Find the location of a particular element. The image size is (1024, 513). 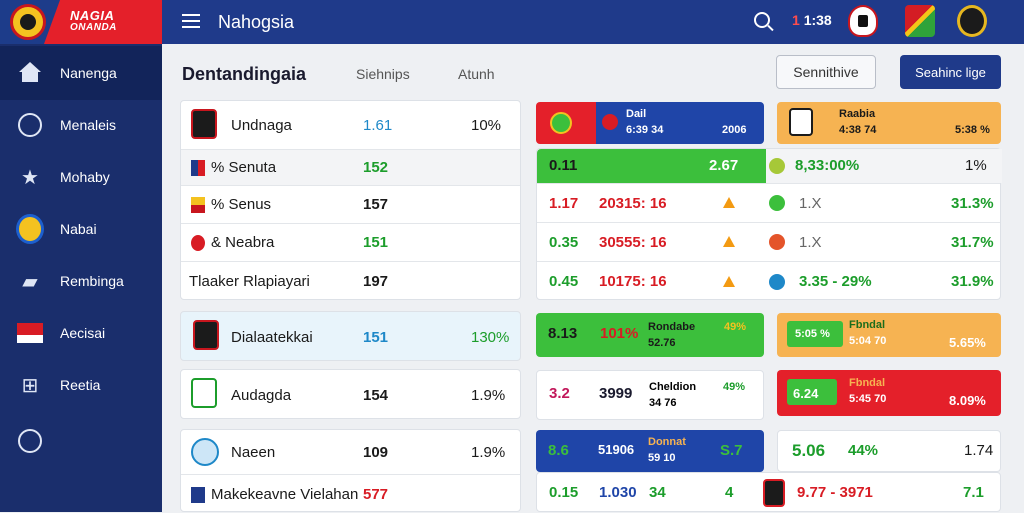

odds-value: 10175: 16 is located at coordinates (633, 281).